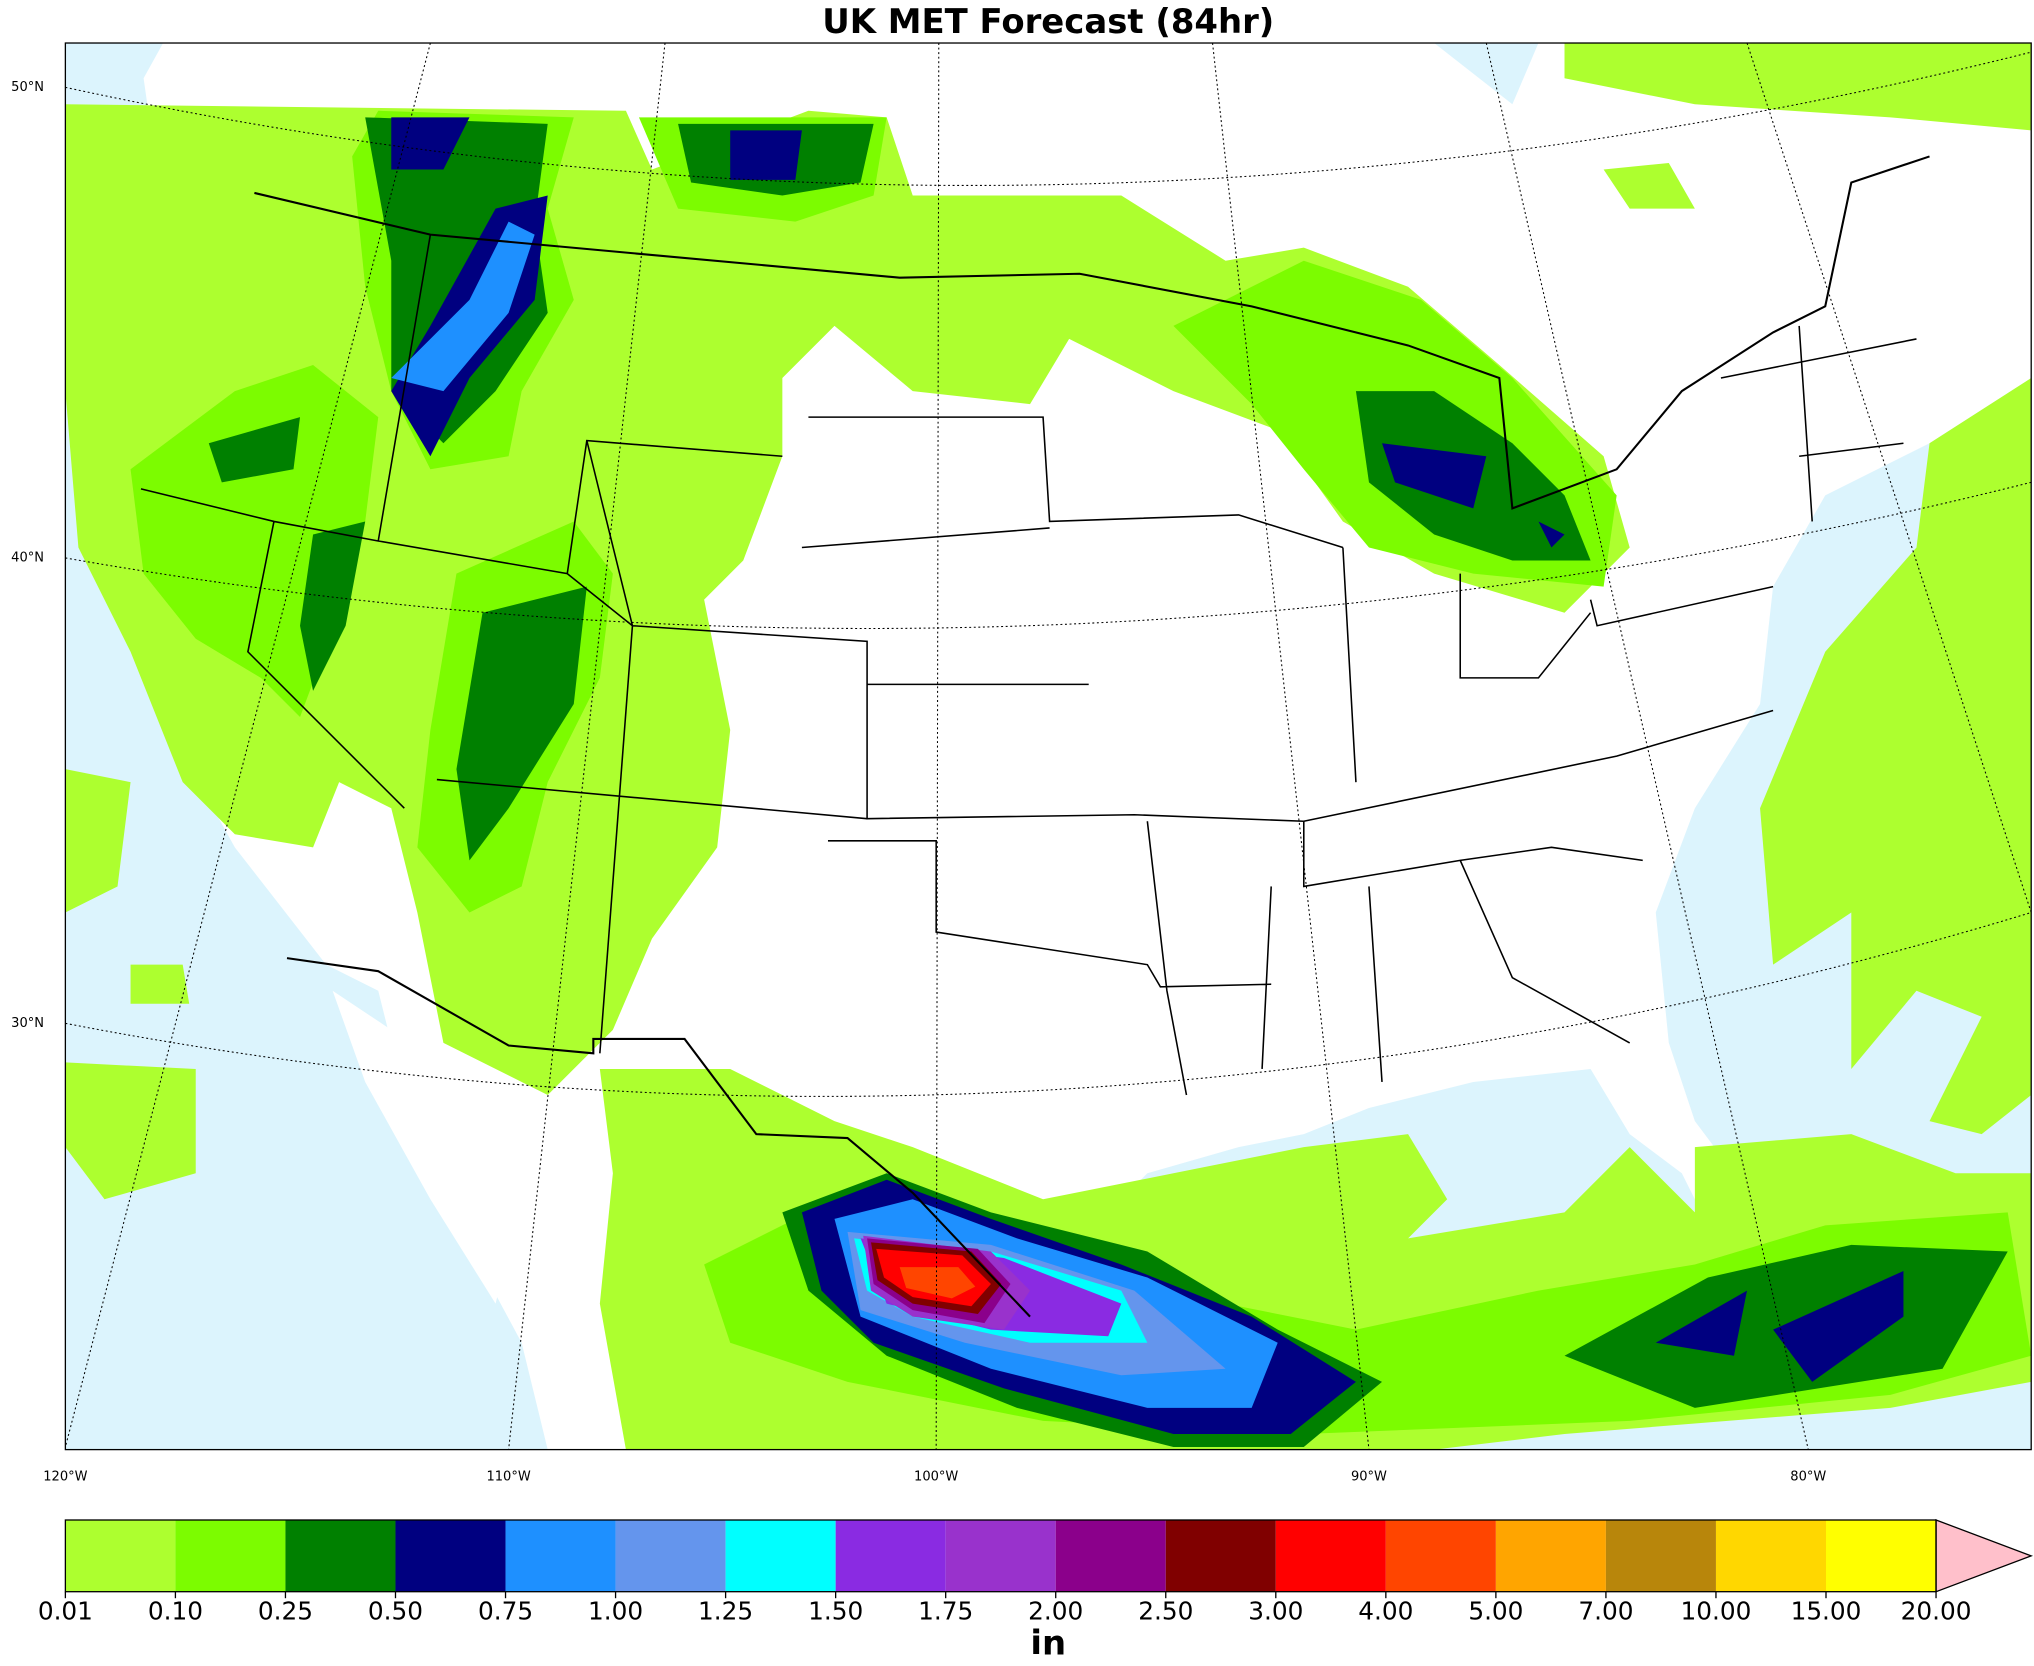 This screenshot has height=1666, width=2034. I want to click on lat-labels: 50°N 40°N 30°N, so click(27, 555).